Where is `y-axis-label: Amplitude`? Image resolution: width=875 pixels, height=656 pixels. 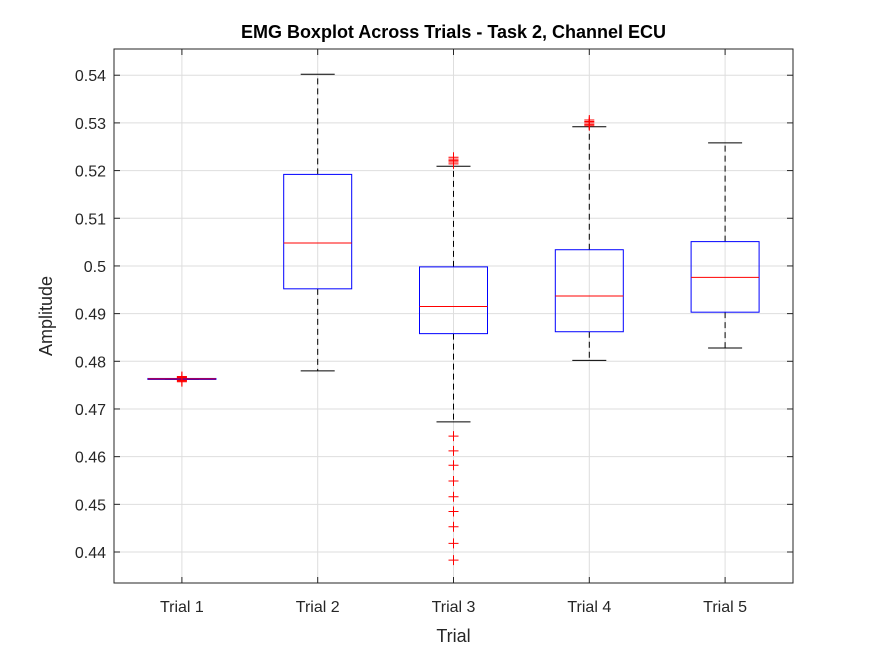 y-axis-label: Amplitude is located at coordinates (46, 316).